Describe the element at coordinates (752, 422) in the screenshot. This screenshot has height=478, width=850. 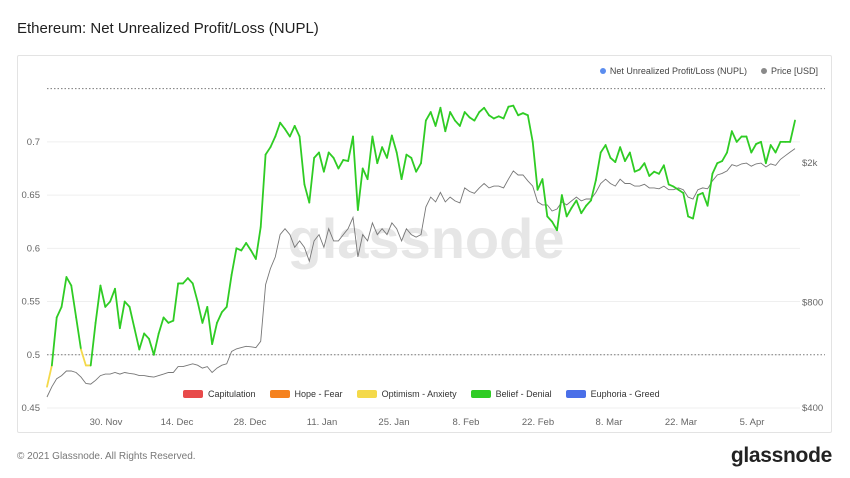
I see `x-tick-label: 5. Apr` at that location.